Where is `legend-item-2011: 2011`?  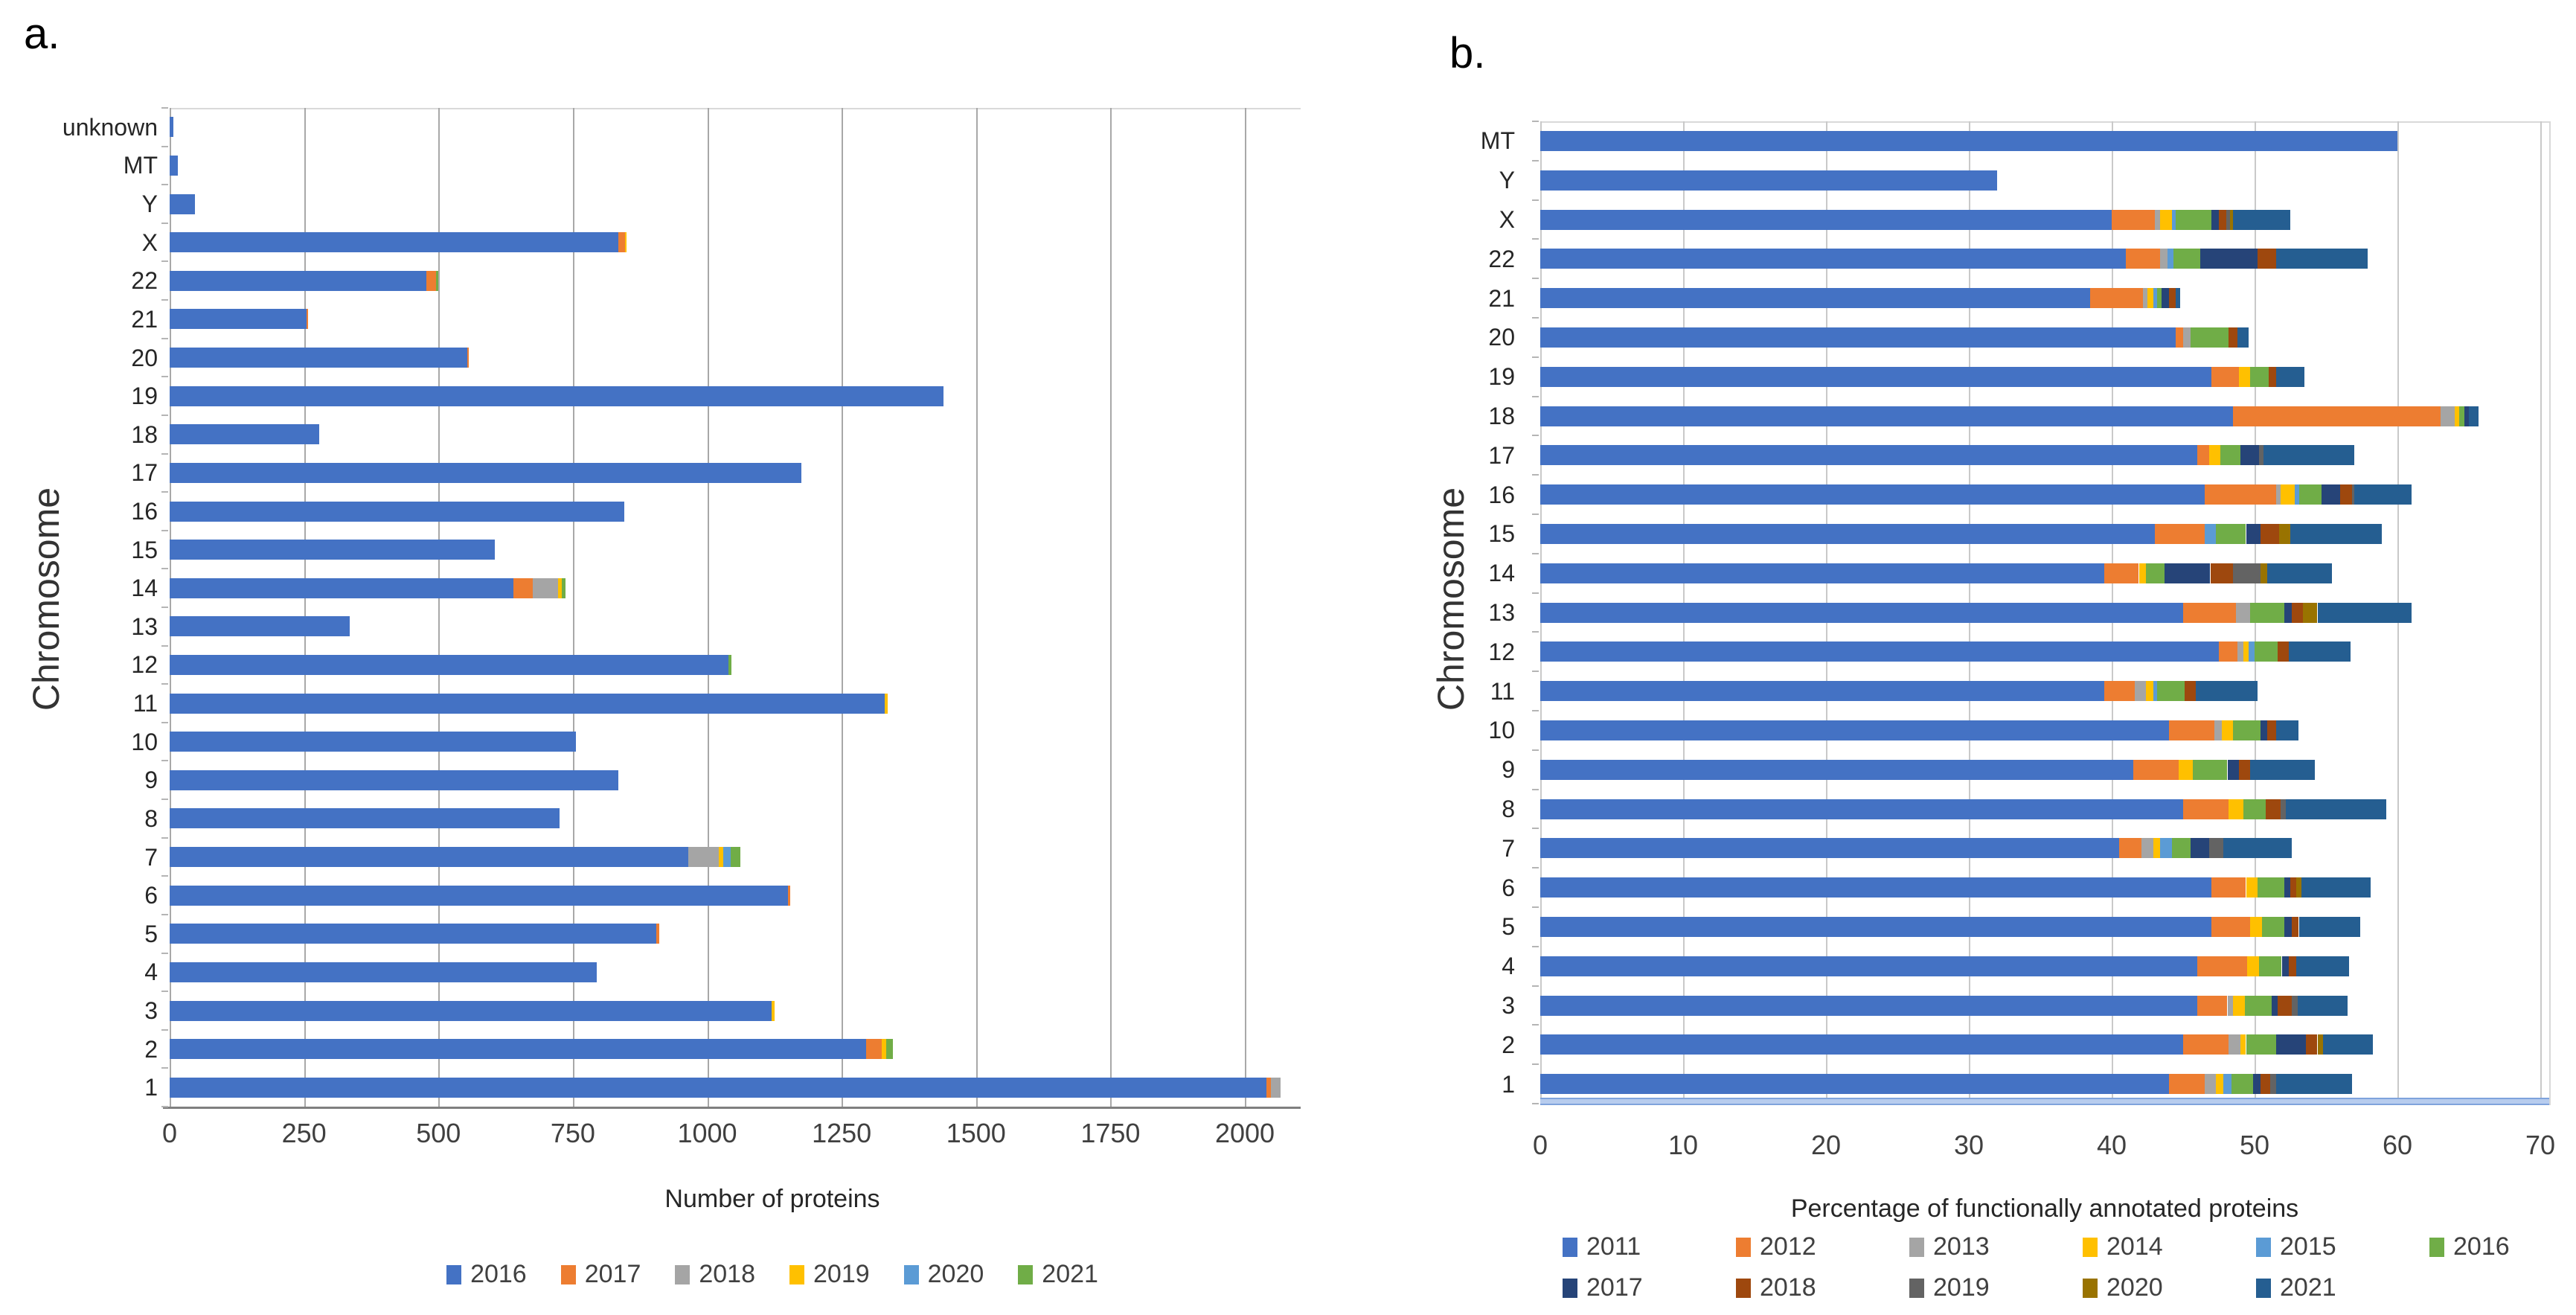
legend-item-2011: 2011 is located at coordinates (1649, 1246).